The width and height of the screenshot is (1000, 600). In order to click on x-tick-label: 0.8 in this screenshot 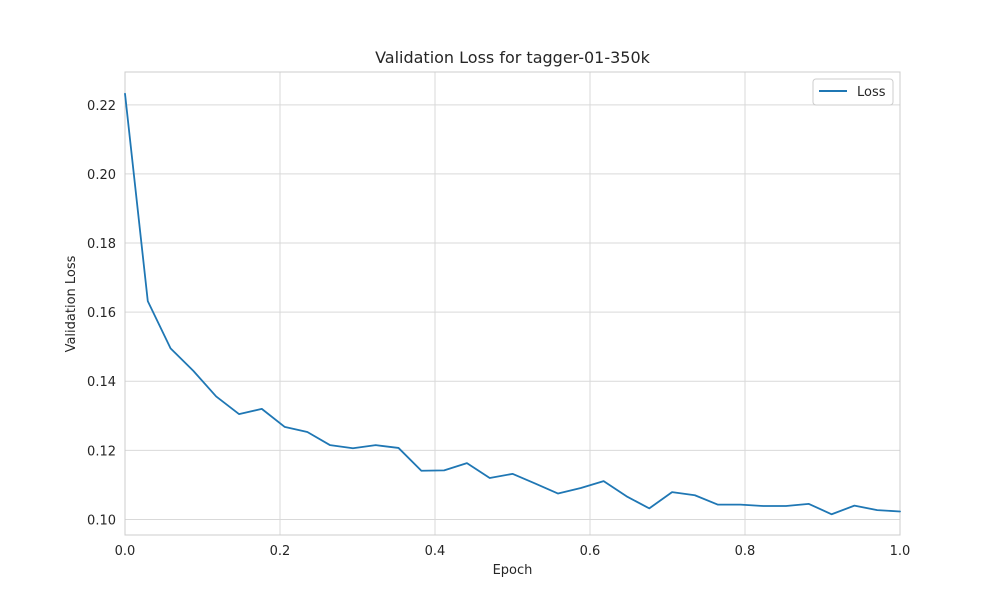, I will do `click(745, 551)`.